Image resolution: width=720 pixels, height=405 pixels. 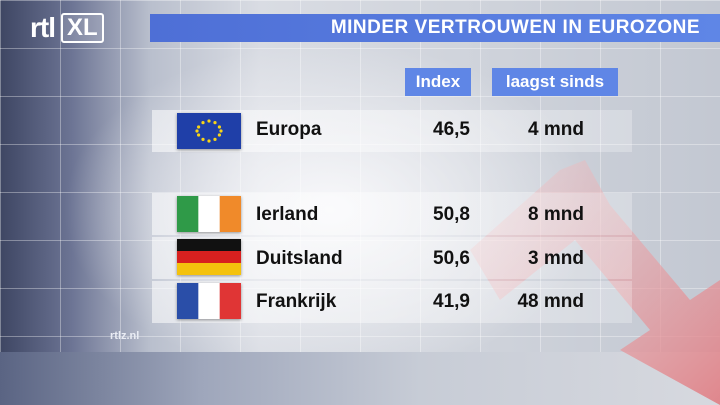 I want to click on rtlz-logo: rtl XL, so click(x=67, y=28).